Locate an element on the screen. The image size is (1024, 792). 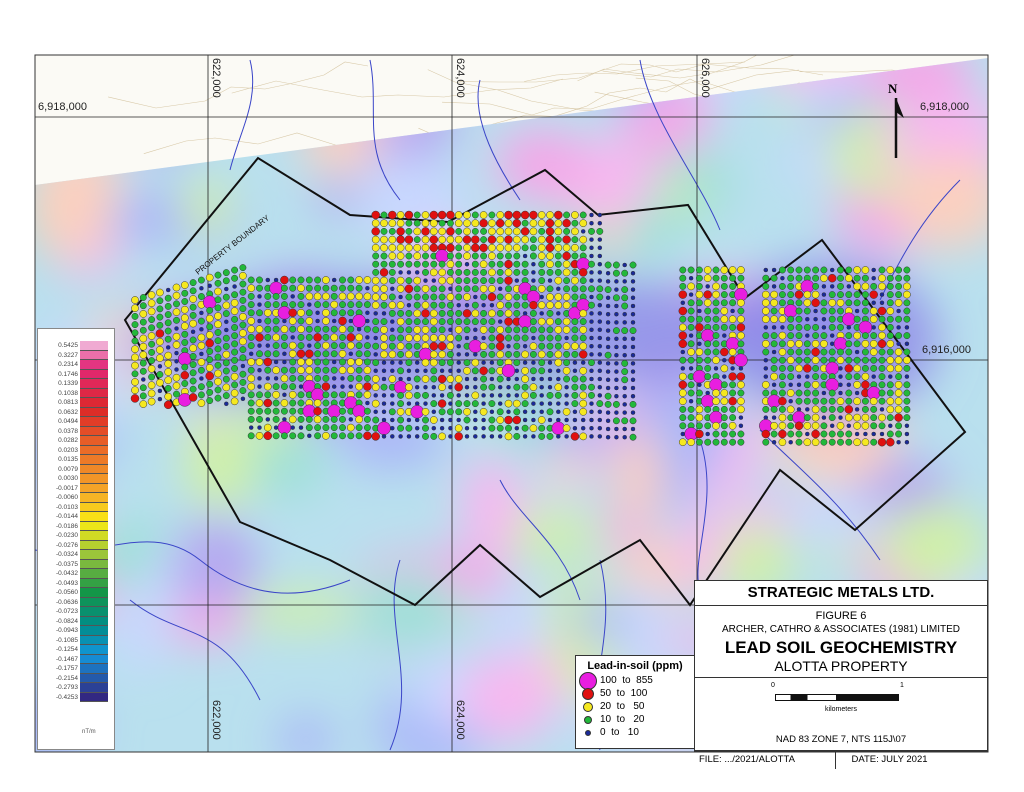
soil-legend-row: 20 to 50 is located at coordinates (635, 706).